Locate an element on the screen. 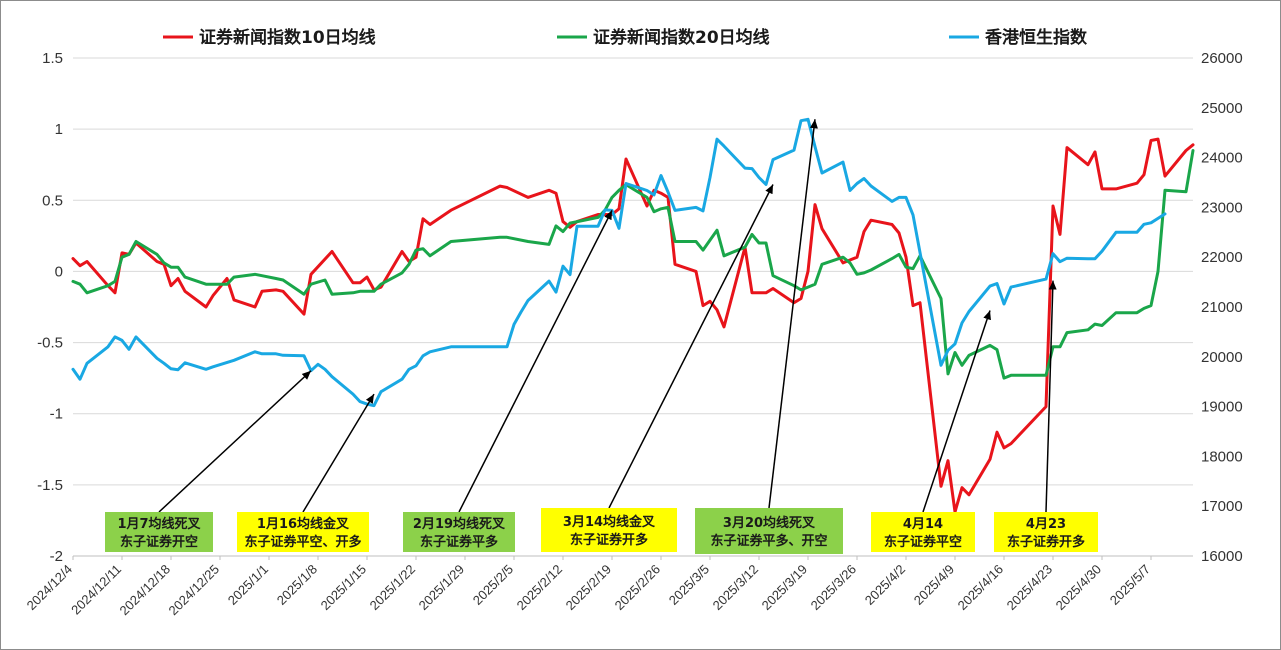 The width and height of the screenshot is (1281, 650). y-right-tick-label: 22000 is located at coordinates (1222, 257).